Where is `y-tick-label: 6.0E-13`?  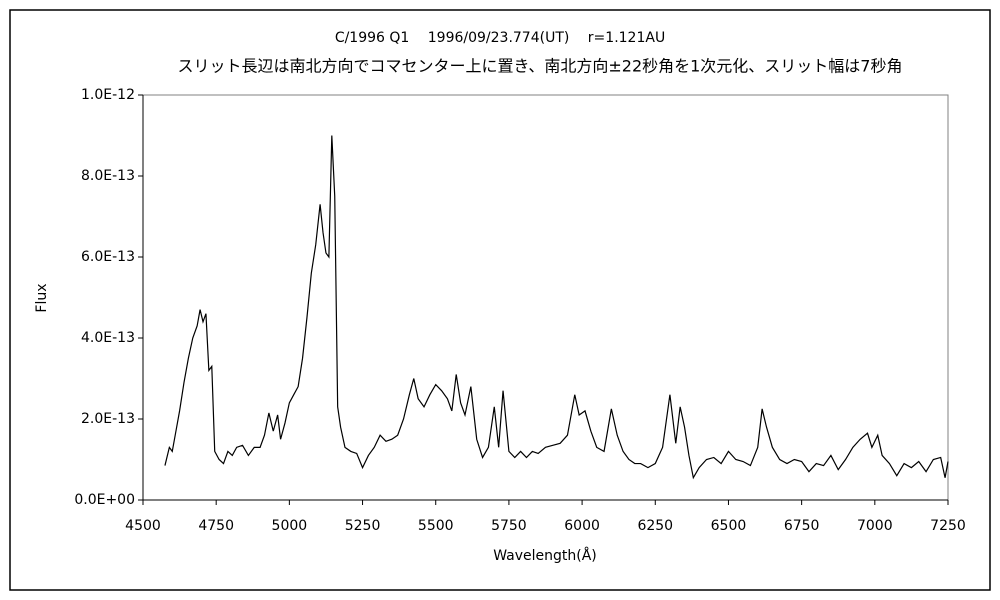 y-tick-label: 6.0E-13 is located at coordinates (108, 257).